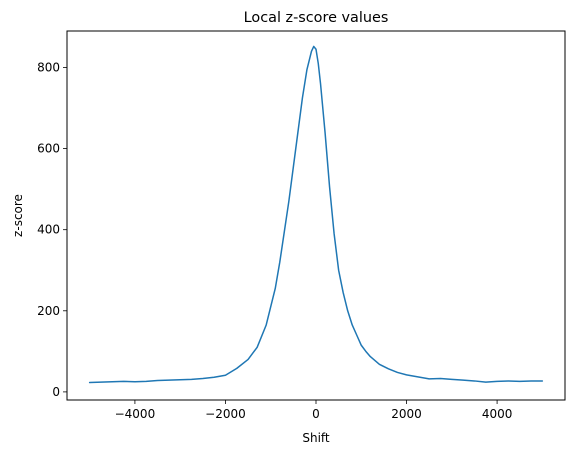 This screenshot has width=571, height=459. Describe the element at coordinates (48, 230) in the screenshot. I see `y-tick-label: 400` at that location.